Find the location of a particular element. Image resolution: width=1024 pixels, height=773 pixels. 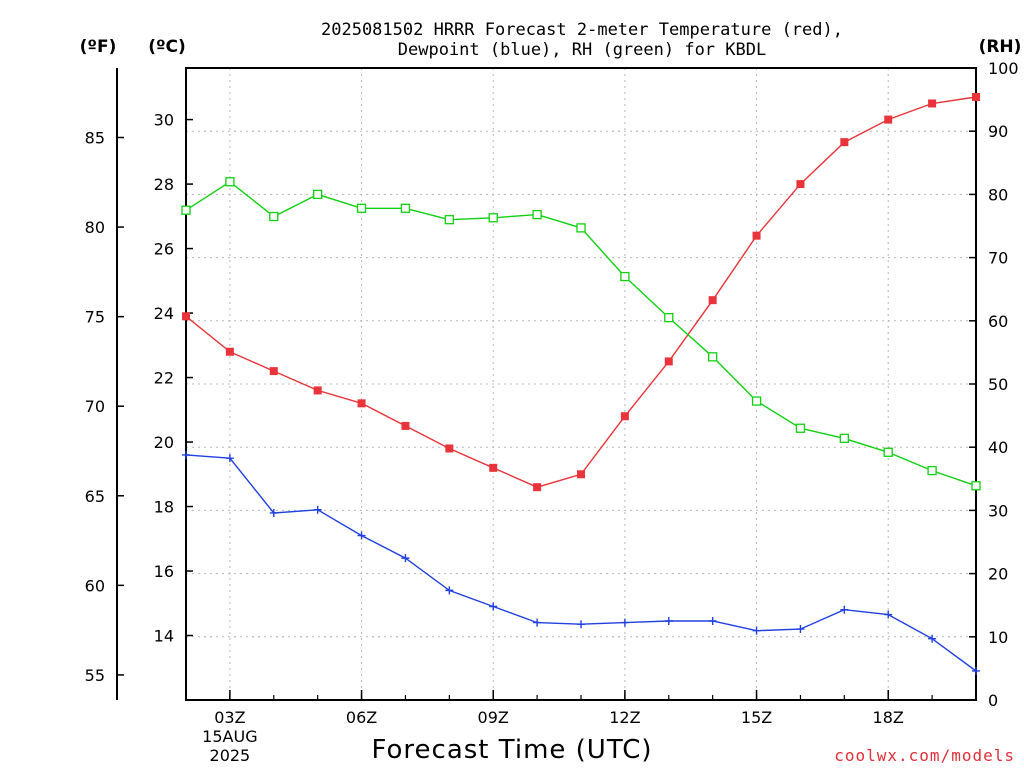

x-tick-label: 09Z is located at coordinates (493, 717).